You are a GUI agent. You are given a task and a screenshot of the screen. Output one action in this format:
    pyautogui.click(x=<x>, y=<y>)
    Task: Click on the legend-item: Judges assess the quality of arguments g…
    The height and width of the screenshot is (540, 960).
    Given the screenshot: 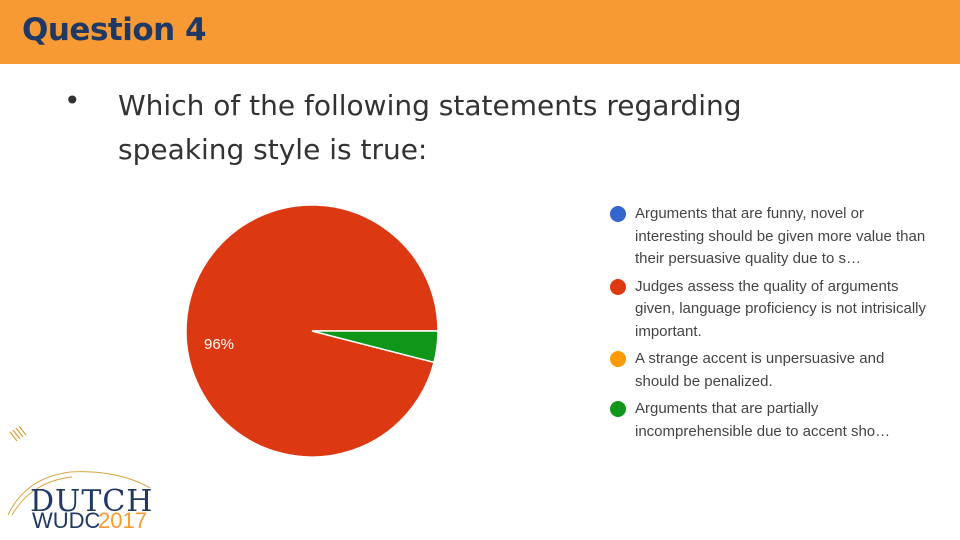 What is the action you would take?
    pyautogui.click(x=770, y=310)
    